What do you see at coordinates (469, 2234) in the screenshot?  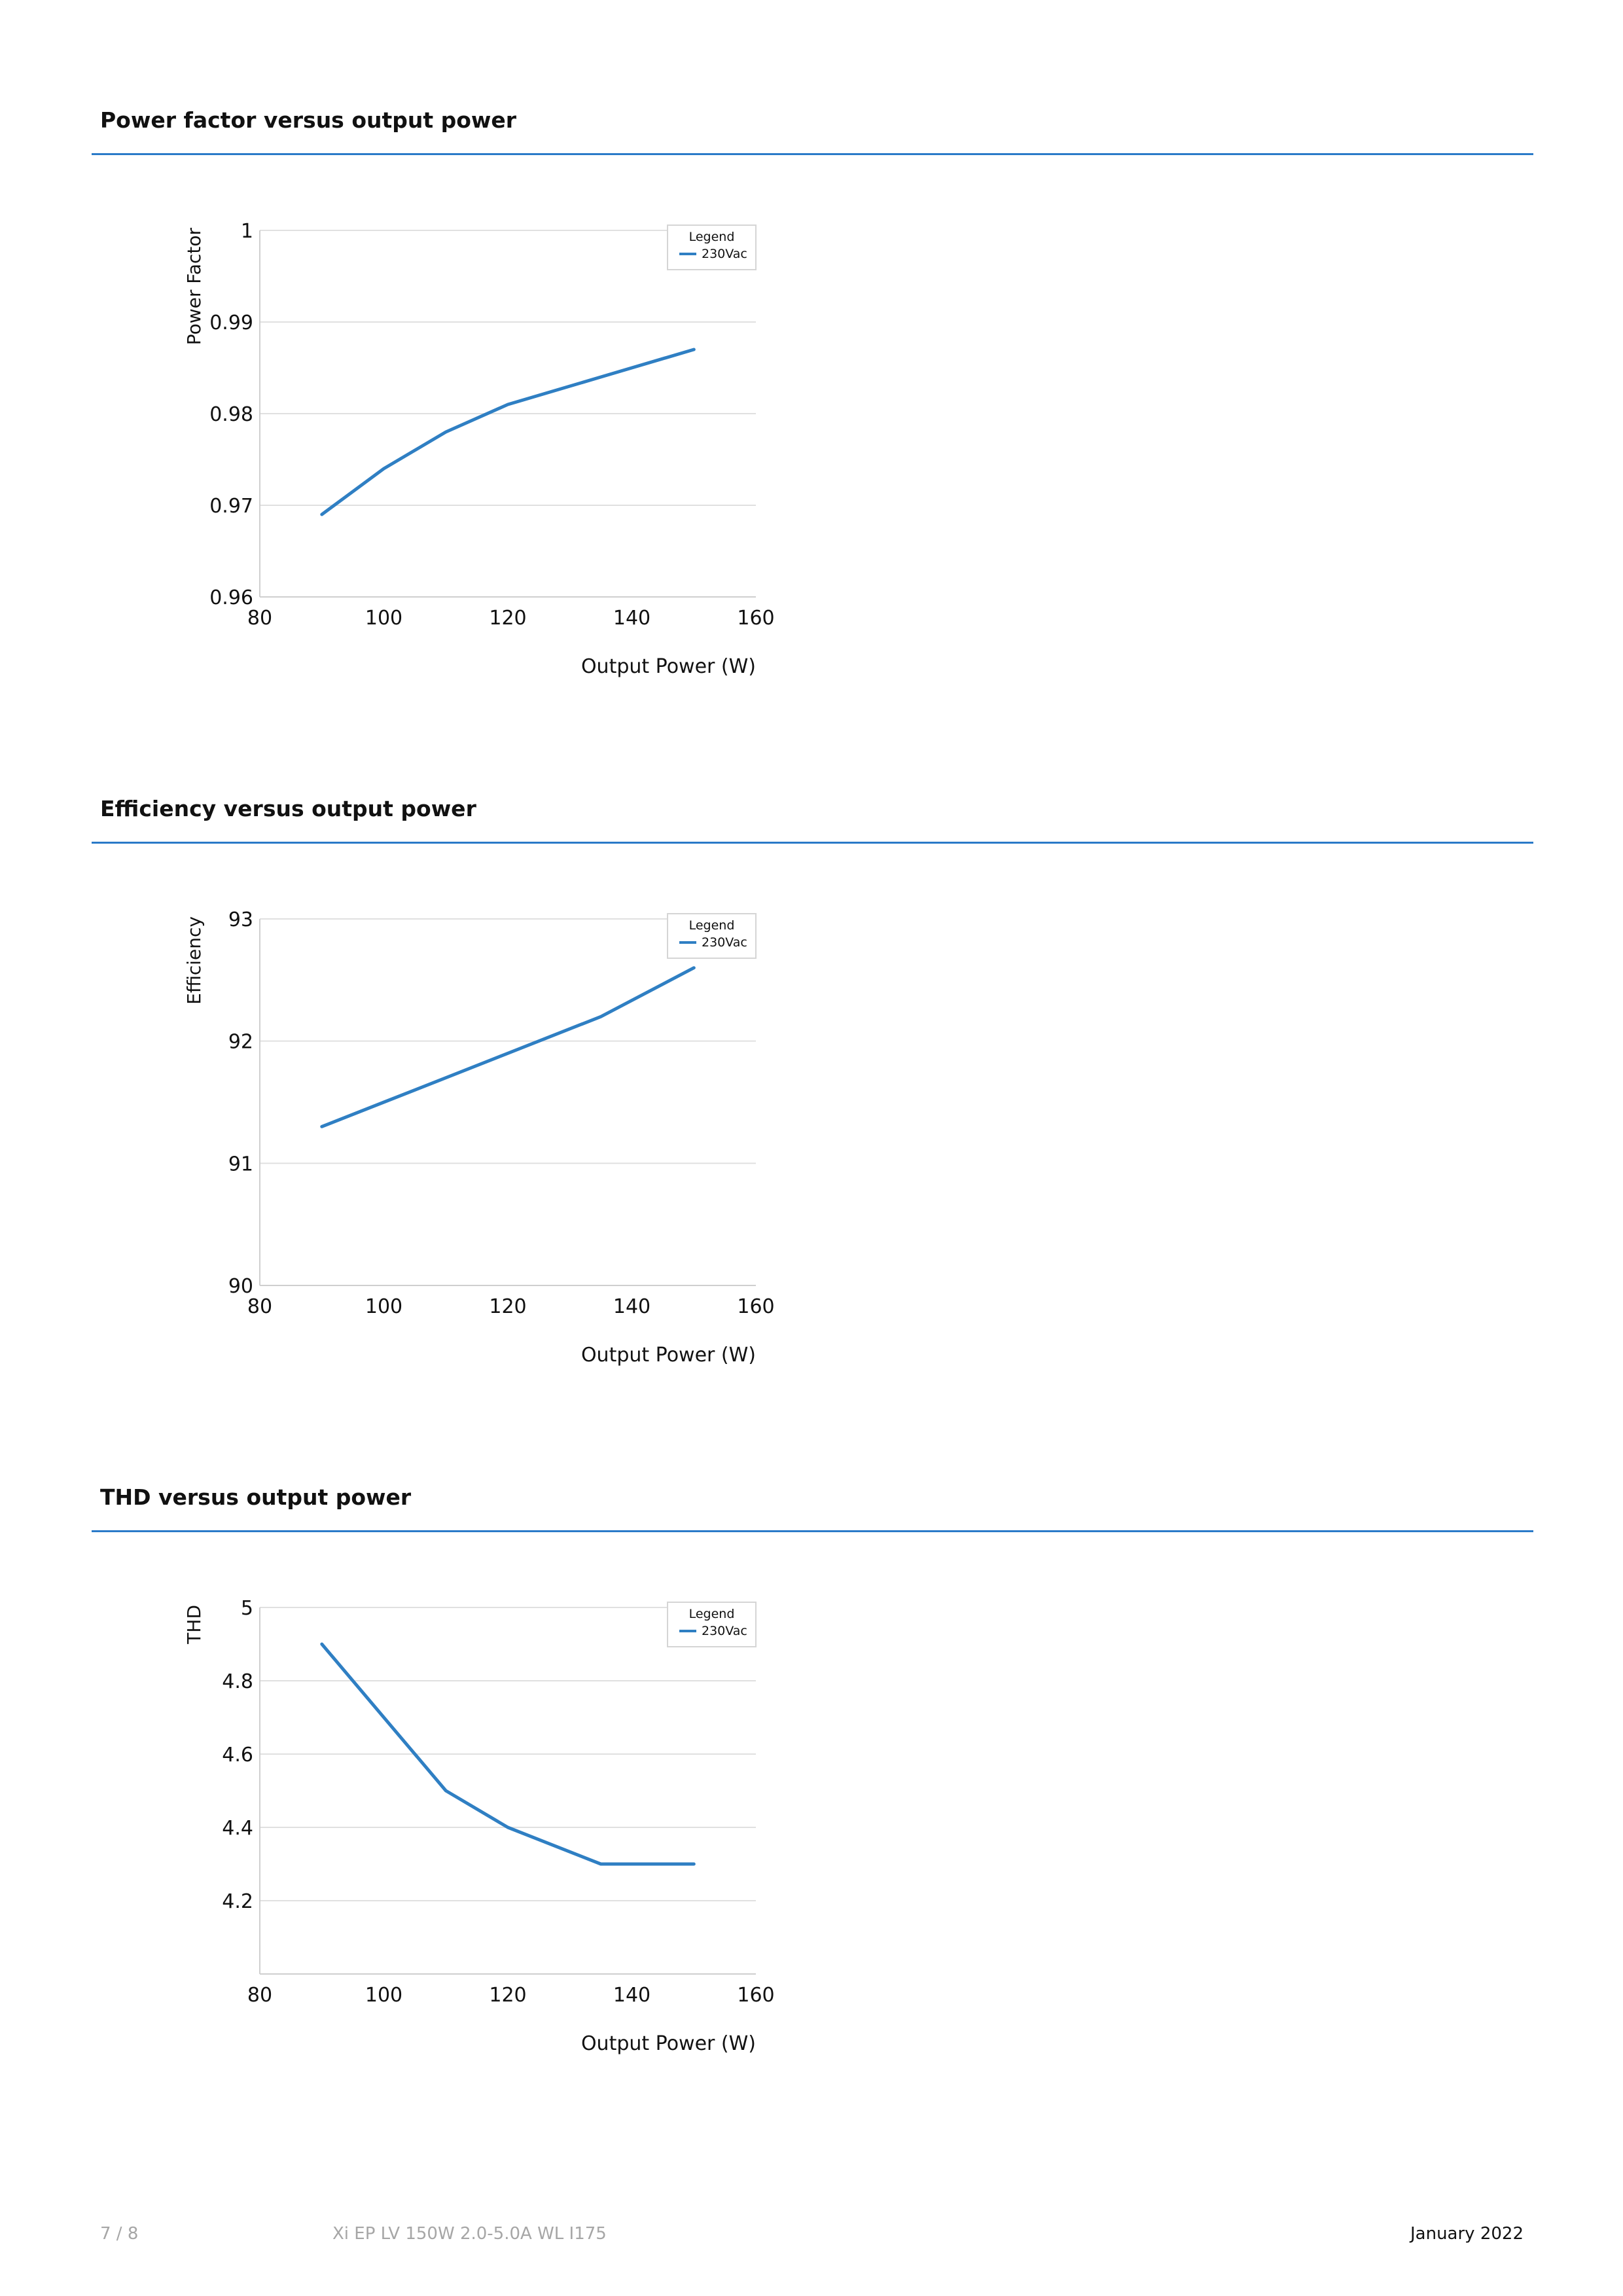 I see `product-name: Xi EP LV 150W 2.0-5.0A WL I175` at bounding box center [469, 2234].